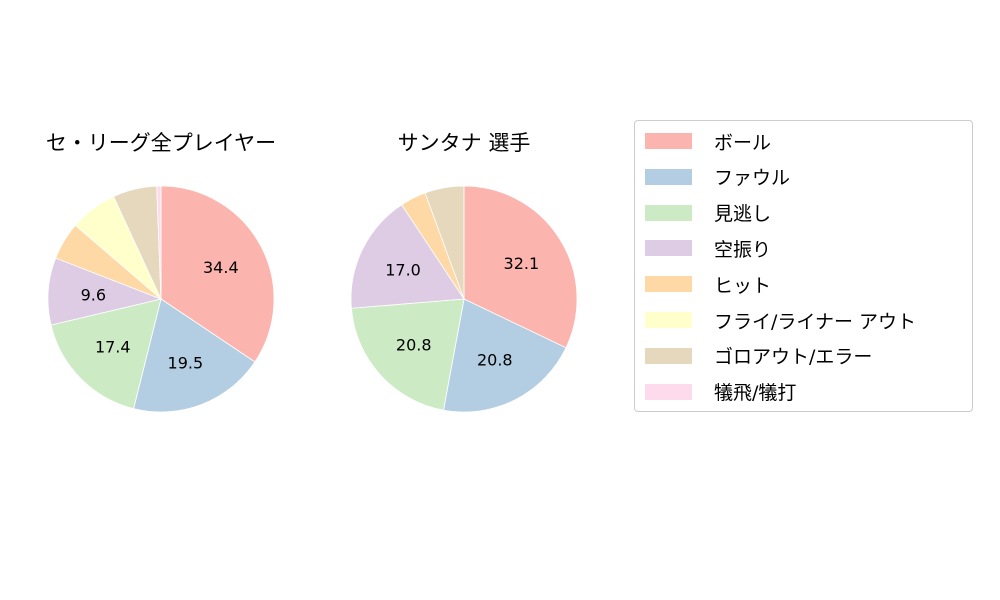 Image resolution: width=1000 pixels, height=600 pixels. I want to click on legend-item: フライ/ライナー アウト, so click(780, 321).